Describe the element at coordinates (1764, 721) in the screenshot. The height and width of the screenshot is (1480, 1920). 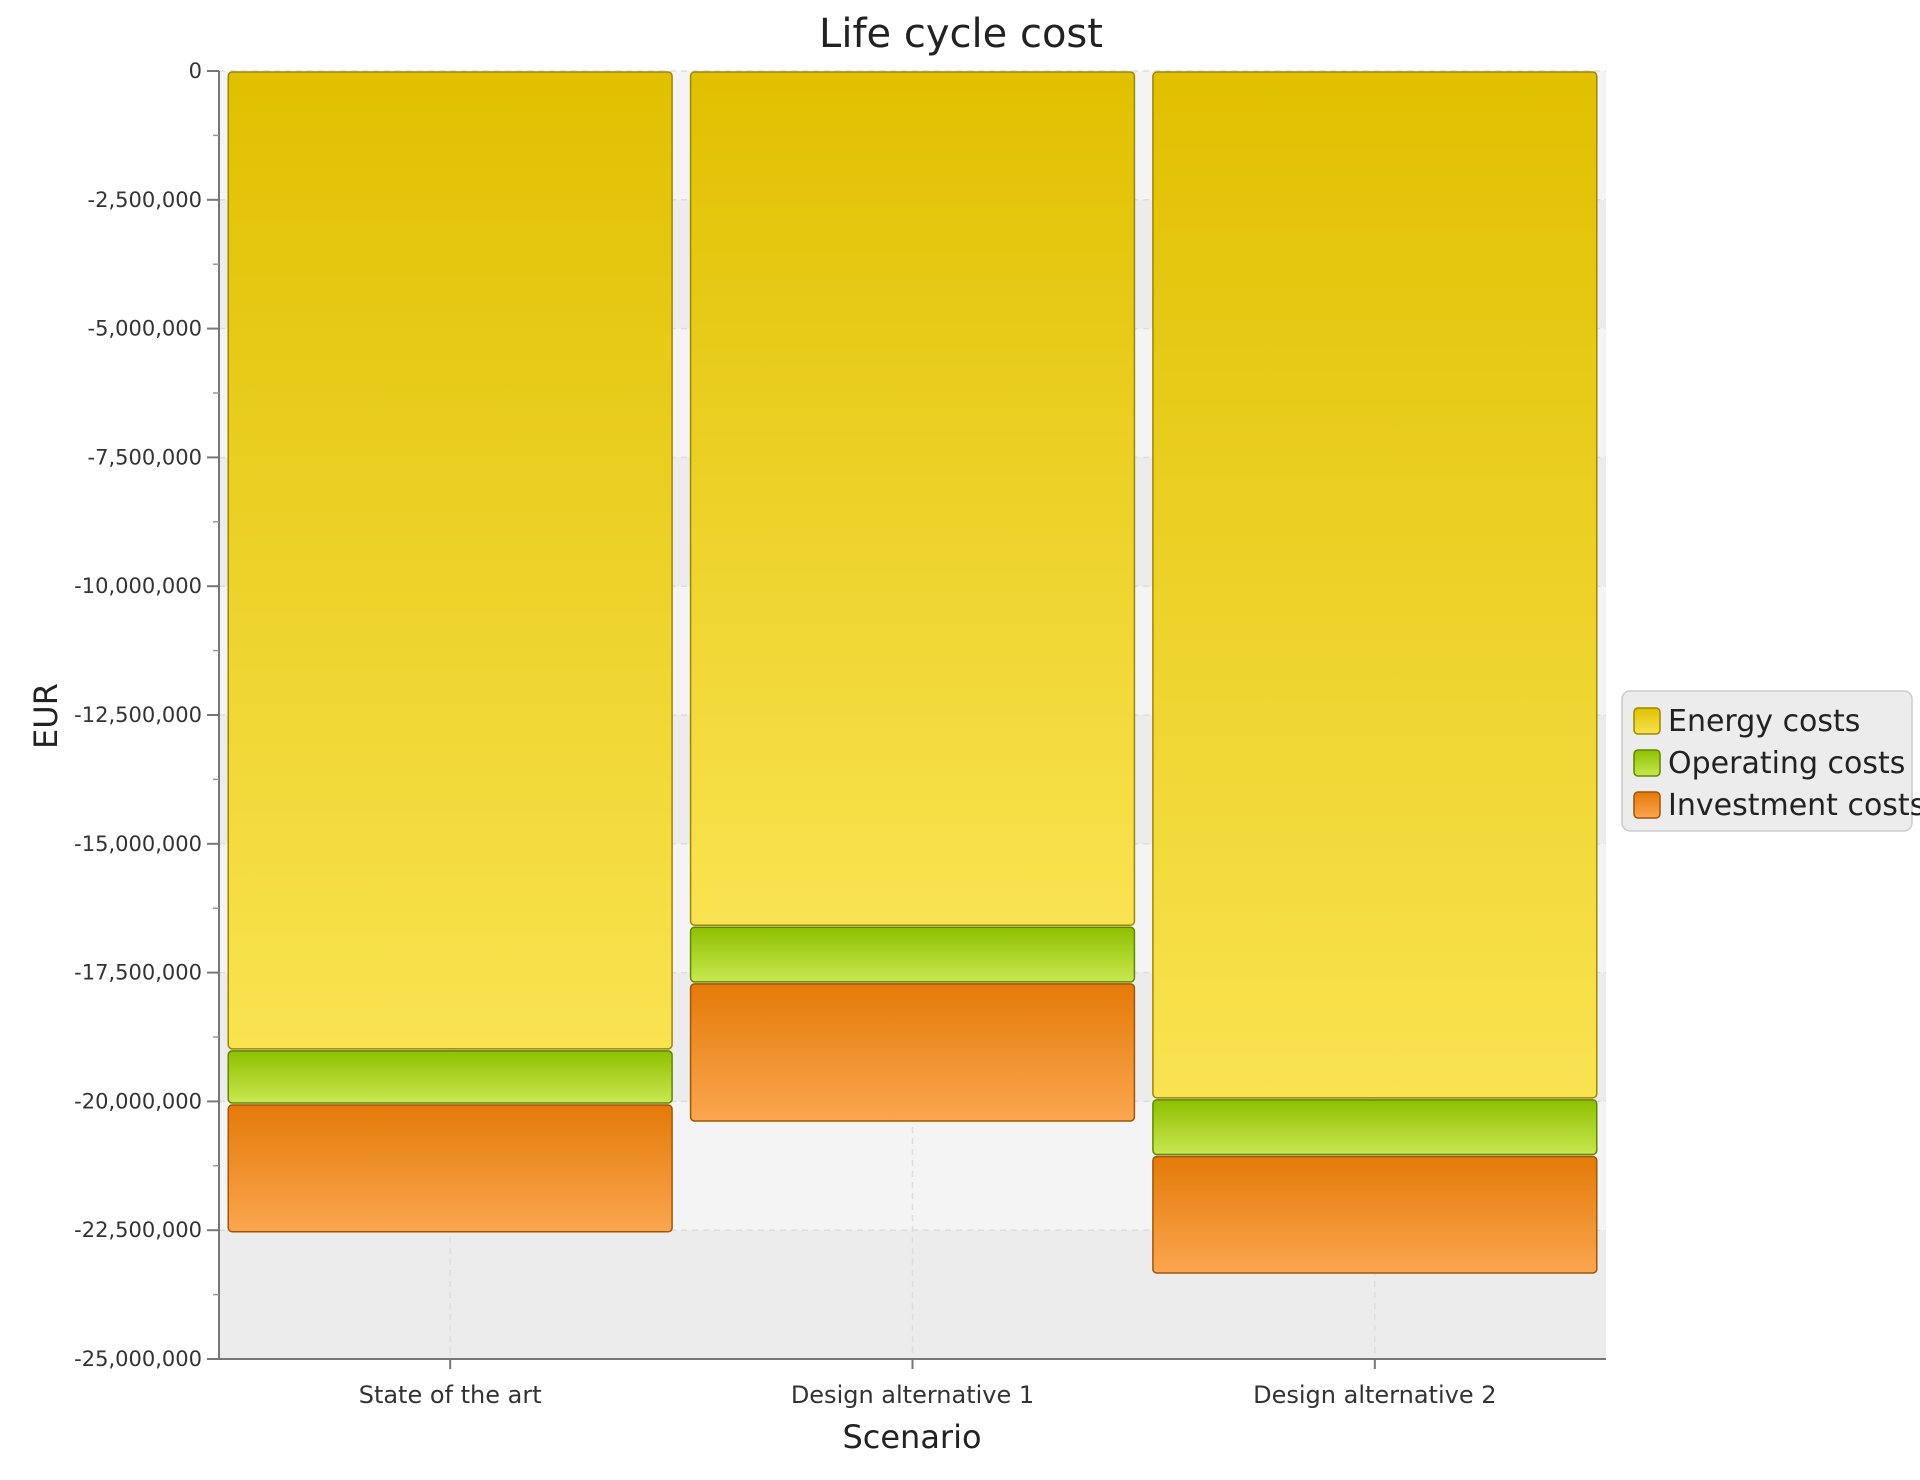
I see `legend-label-energy-costs: Energy costs` at that location.